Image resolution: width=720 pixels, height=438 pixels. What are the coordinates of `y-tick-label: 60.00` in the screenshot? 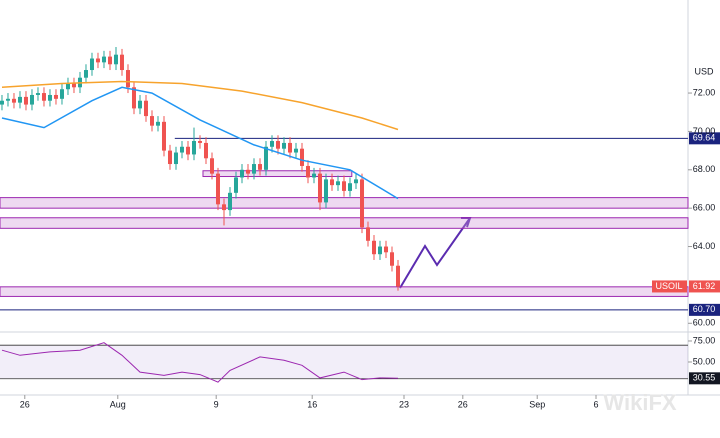 It's located at (704, 323).